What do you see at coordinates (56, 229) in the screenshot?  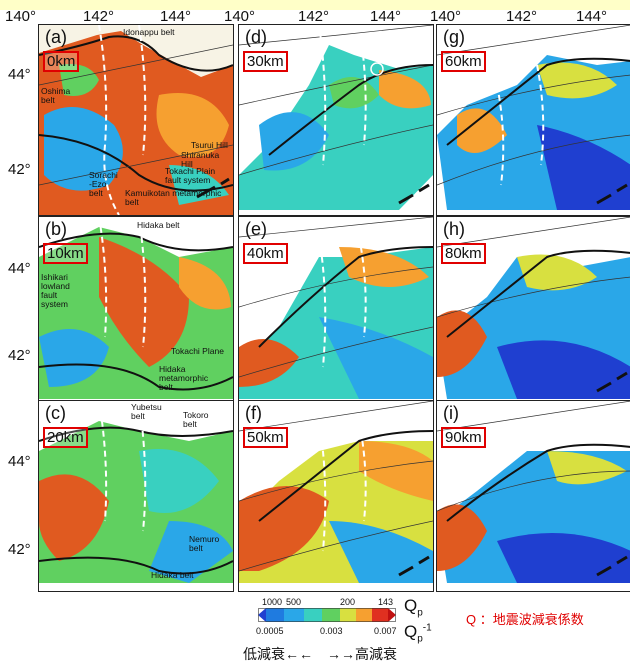 I see `panel-label: (b)` at bounding box center [56, 229].